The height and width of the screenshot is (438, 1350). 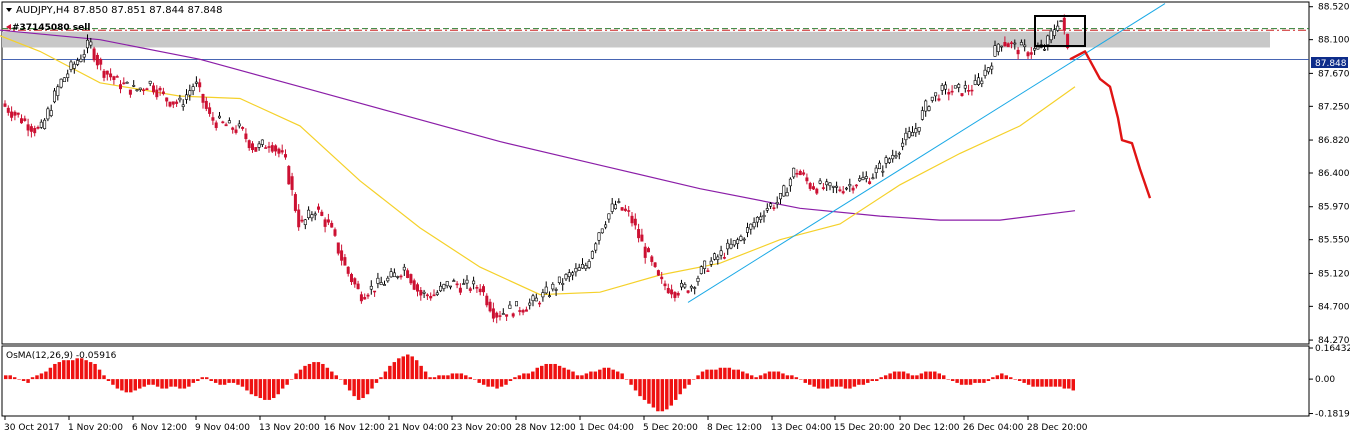 I want to click on price-tick-label: 86.400, so click(x=1334, y=174).